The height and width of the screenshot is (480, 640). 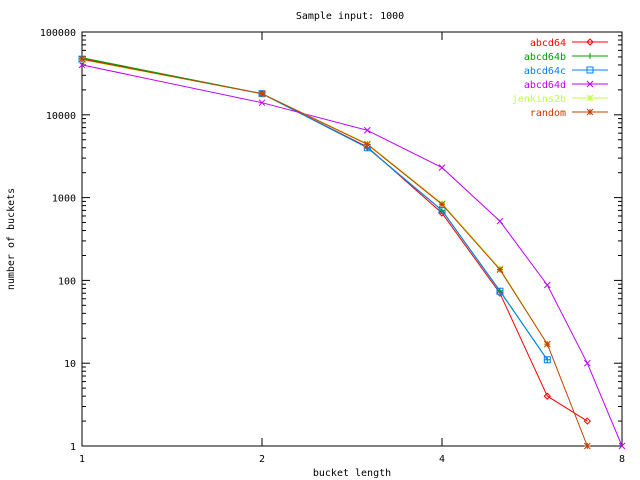 I want to click on legend-entry-random: random, so click(x=569, y=113).